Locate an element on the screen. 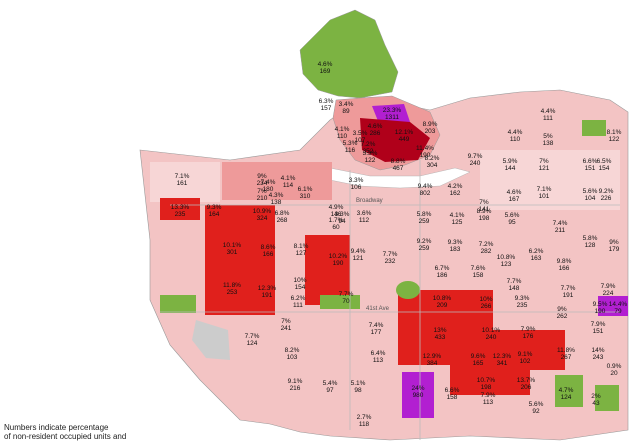  park-southwest is located at coordinates (178, 304).